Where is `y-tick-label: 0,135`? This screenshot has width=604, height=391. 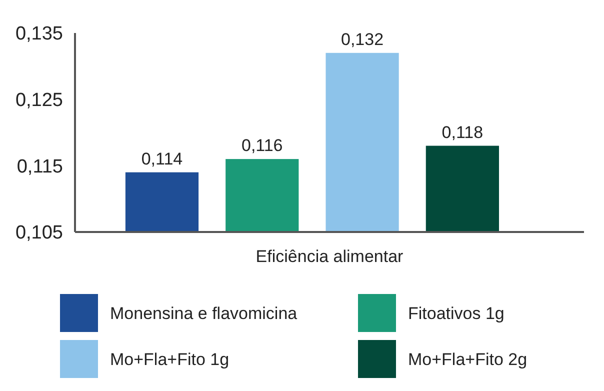 y-tick-label: 0,135 is located at coordinates (39, 34).